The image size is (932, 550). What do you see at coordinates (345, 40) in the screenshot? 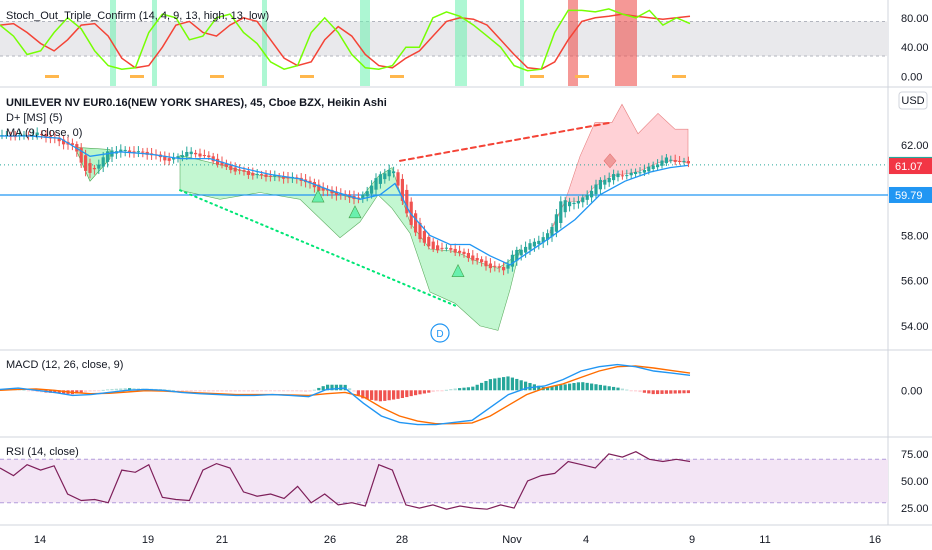
I see `stoch-k-line` at bounding box center [345, 40].